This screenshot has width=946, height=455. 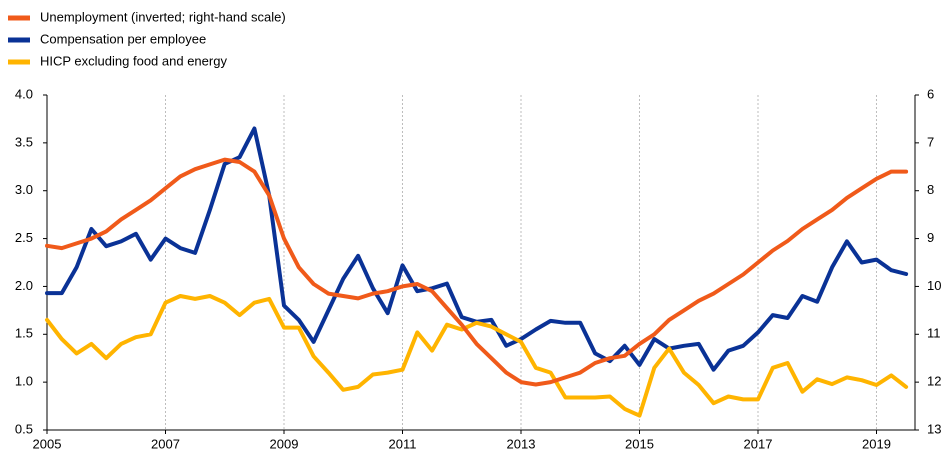 What do you see at coordinates (403, 443) in the screenshot?
I see `x-tick-label: 2011` at bounding box center [403, 443].